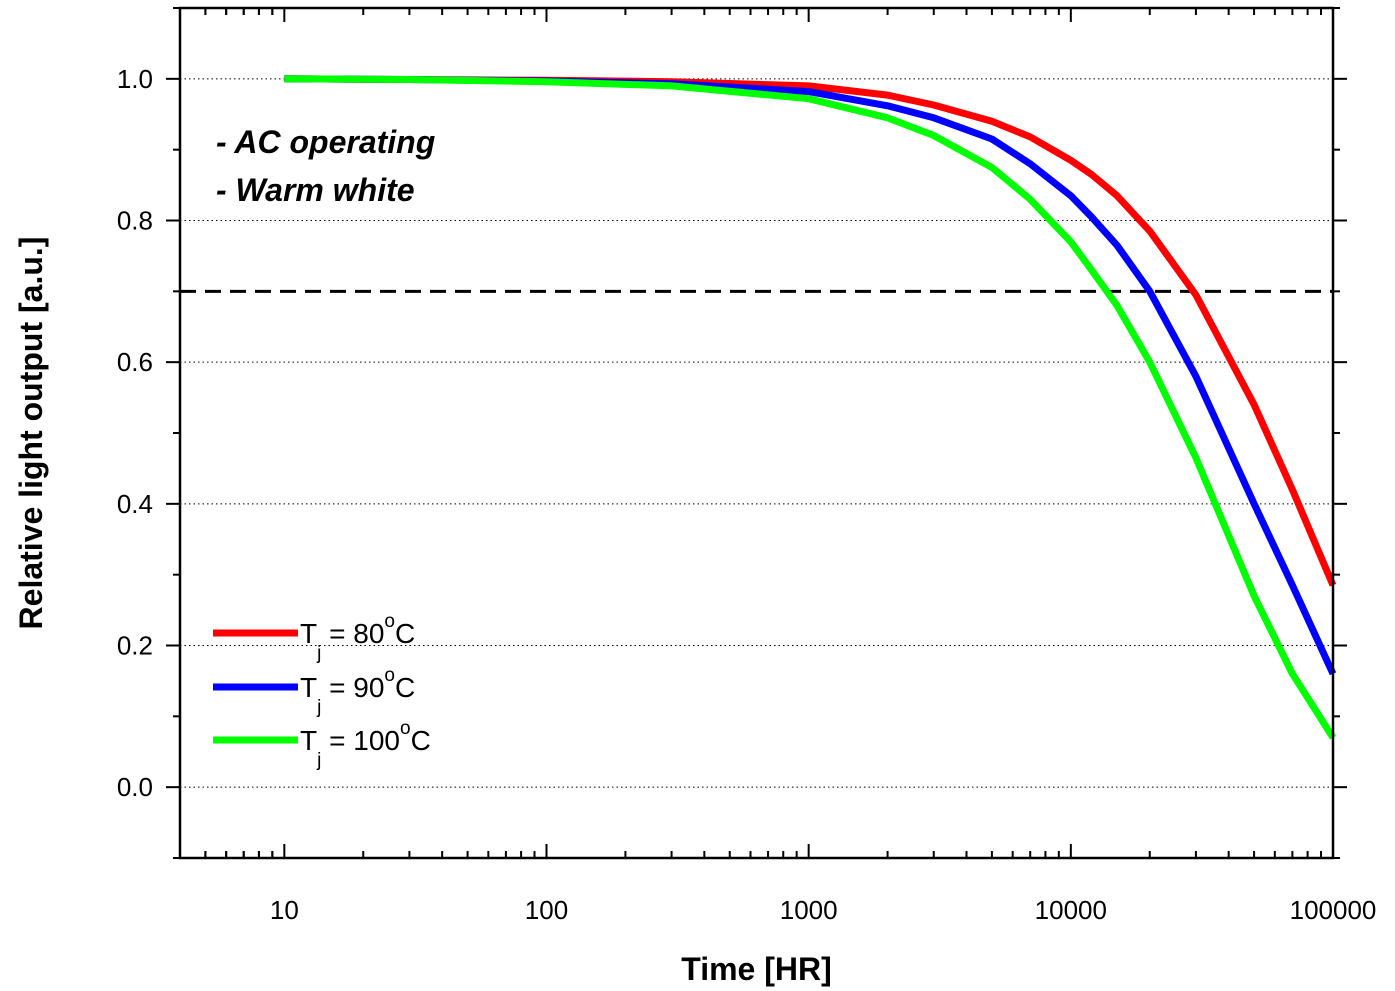  Describe the element at coordinates (809, 910) in the screenshot. I see `x-tick-label: 1000` at that location.